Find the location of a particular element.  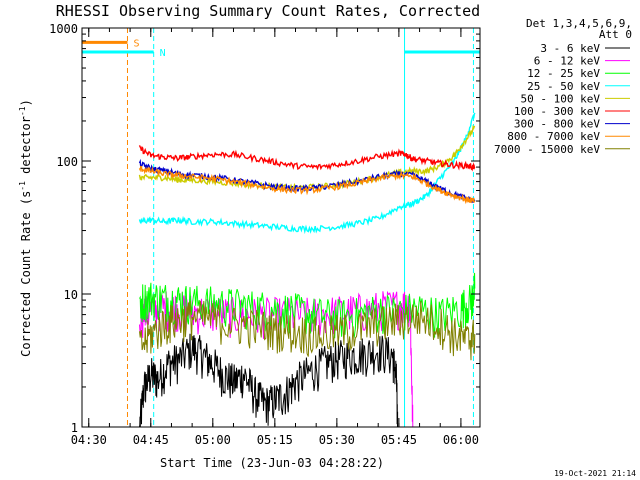

y-axis-label-end: ) is located at coordinates (26, 102).